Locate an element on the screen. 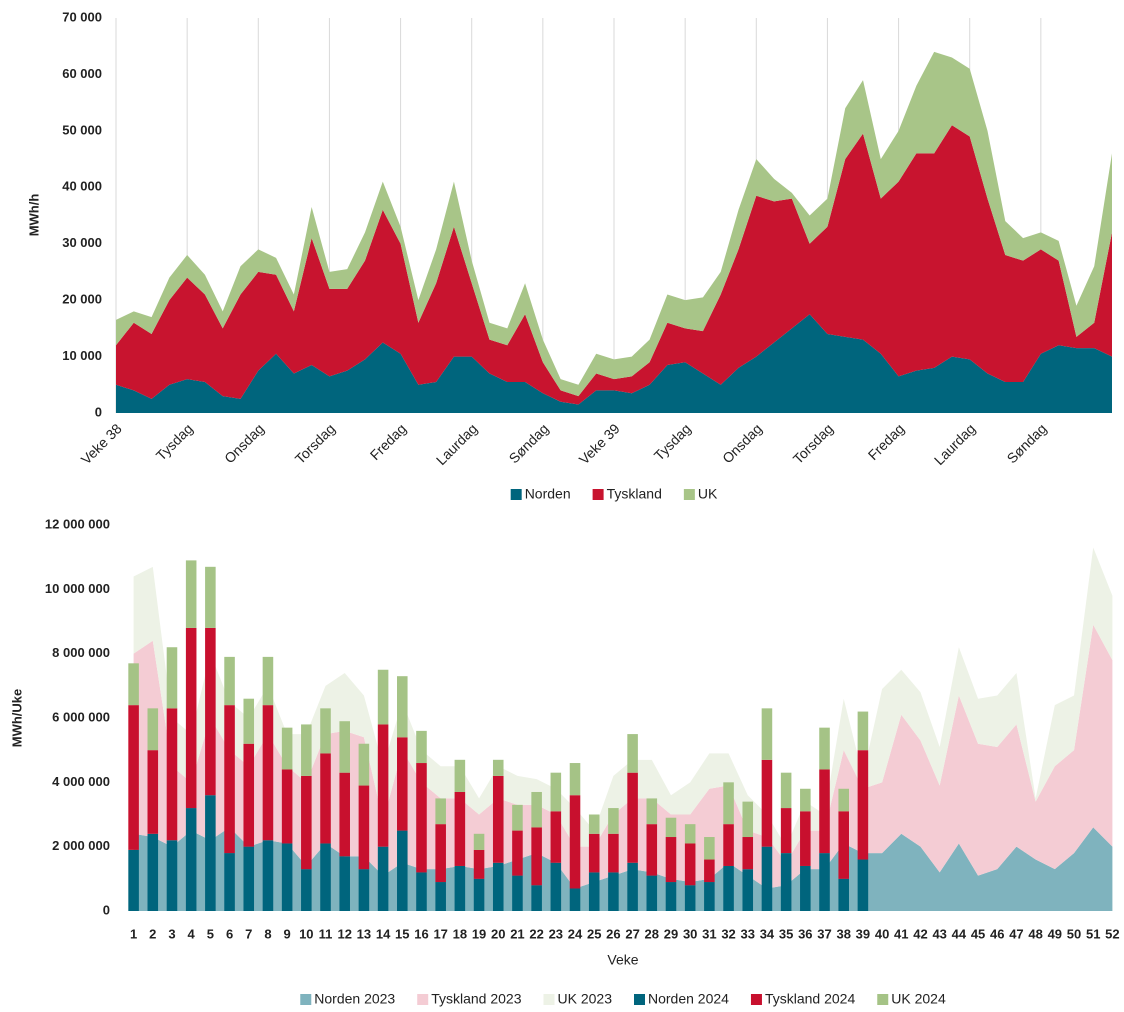 This screenshot has height=1012, width=1124. x-tick-label: 43 is located at coordinates (939, 933).